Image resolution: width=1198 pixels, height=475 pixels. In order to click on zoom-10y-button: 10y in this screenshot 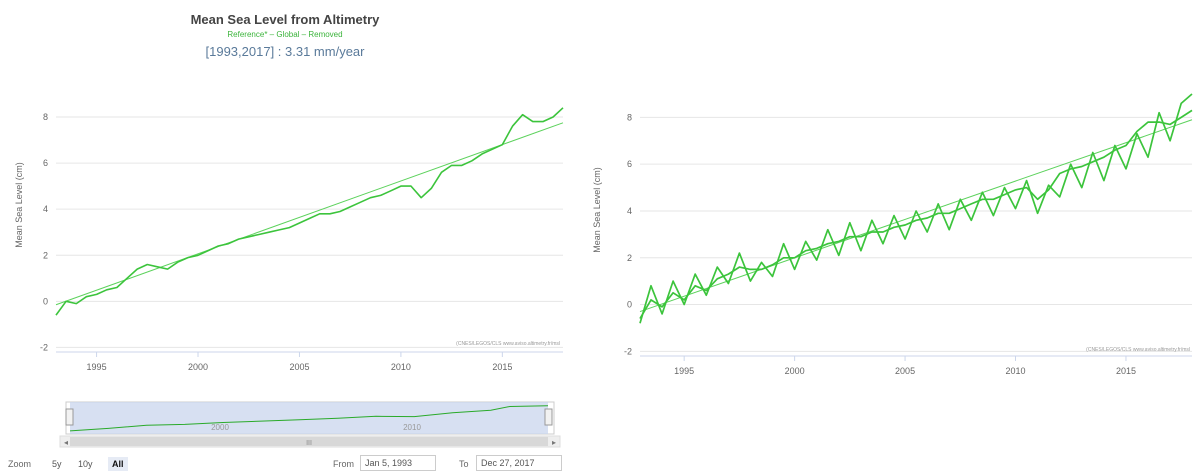, I will do `click(85, 464)`.